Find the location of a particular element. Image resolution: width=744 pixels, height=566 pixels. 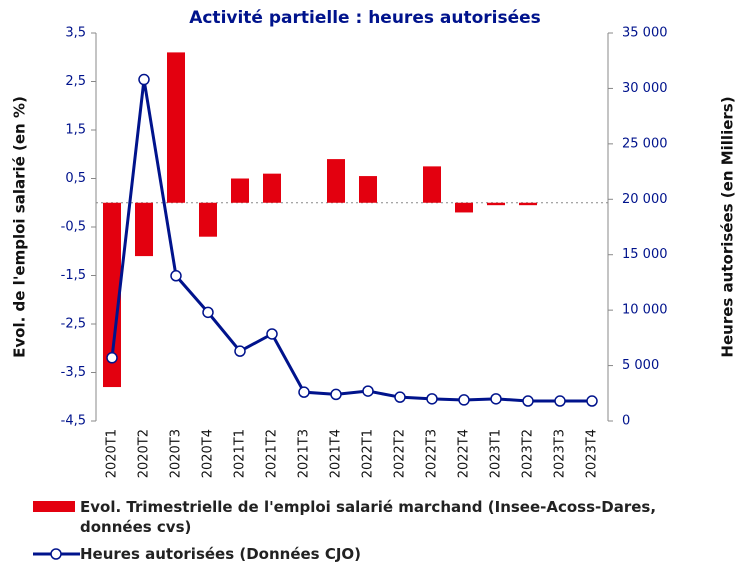

y-tick-label: -1,5 is located at coordinates (73, 275).